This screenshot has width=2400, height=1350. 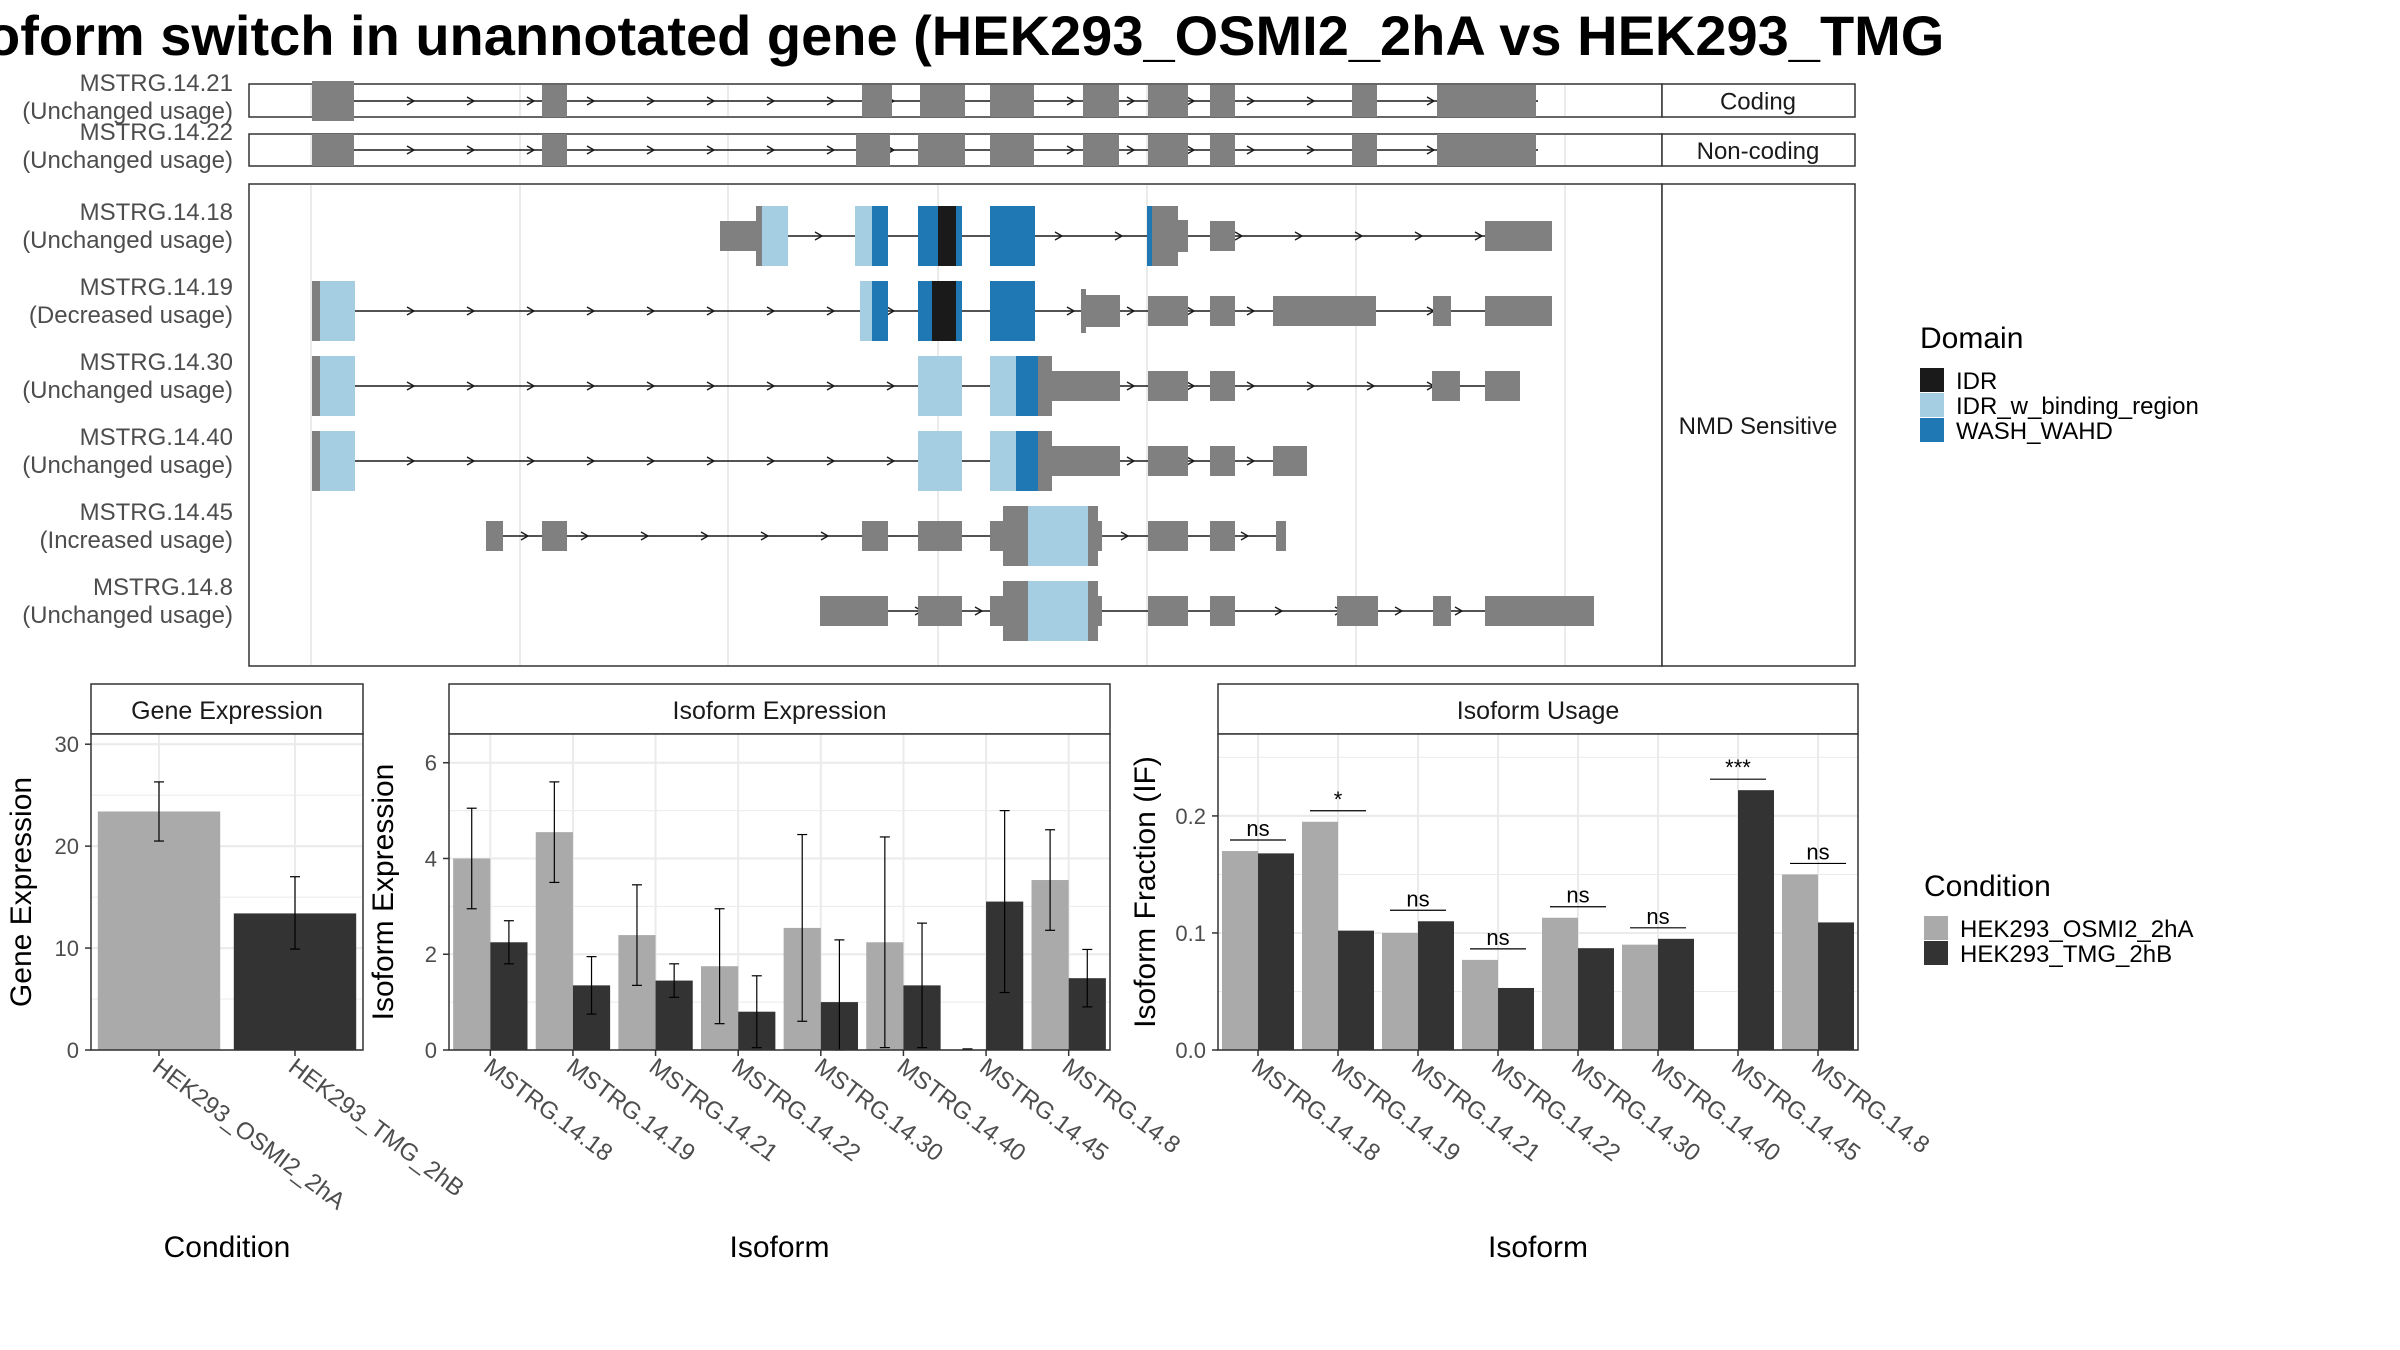 What do you see at coordinates (1538, 709) in the screenshot?
I see `chart-title-strip` at bounding box center [1538, 709].